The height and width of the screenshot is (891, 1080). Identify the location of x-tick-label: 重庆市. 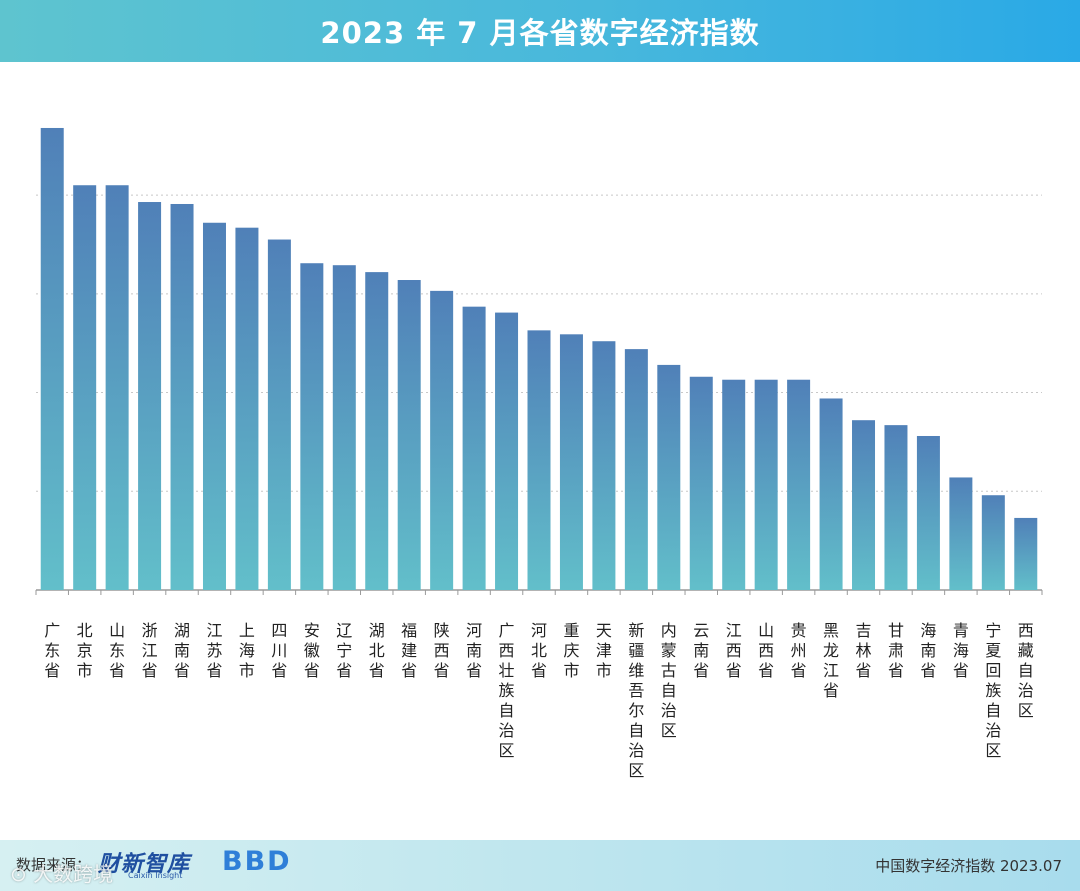
(571, 650).